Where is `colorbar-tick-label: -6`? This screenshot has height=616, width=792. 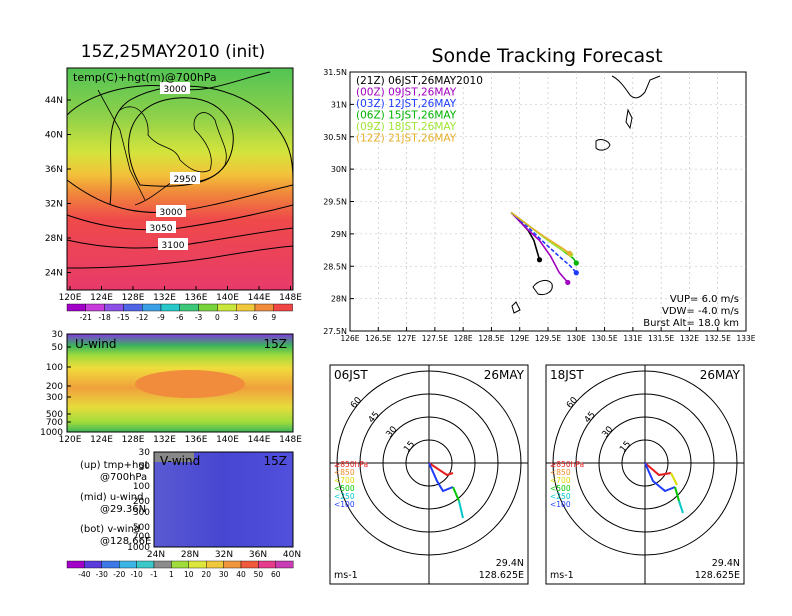 colorbar-tick-label: -6 is located at coordinates (180, 317).